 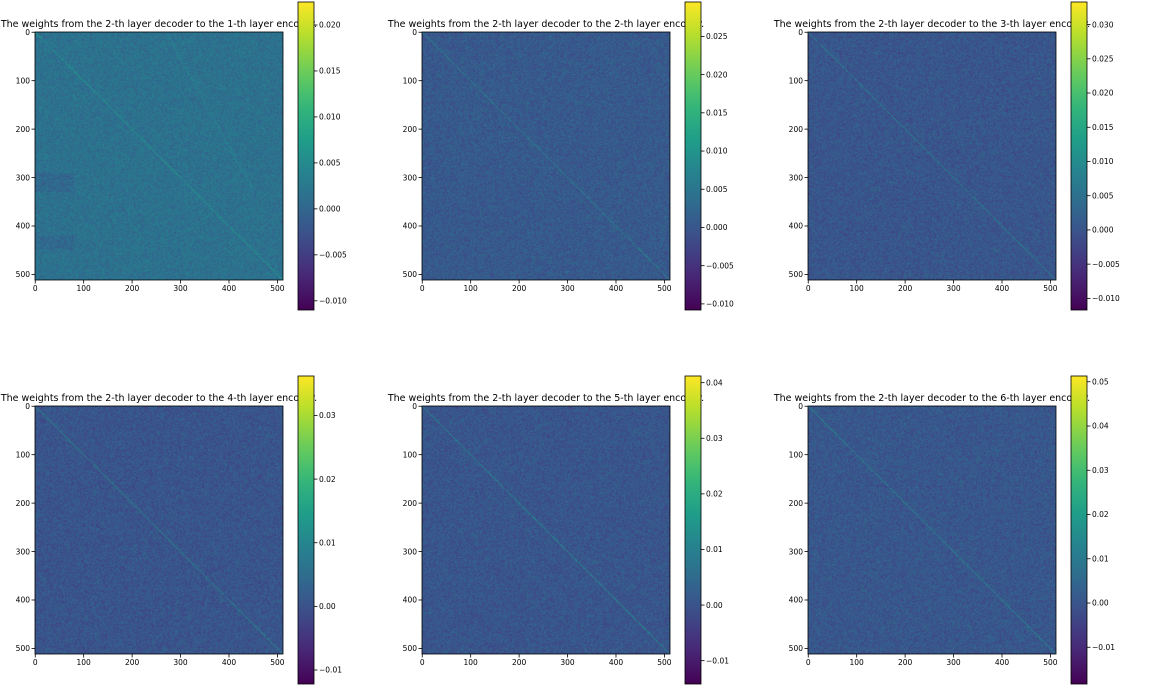 I want to click on colorbar-tick-label: 0.04, so click(x=1100, y=426).